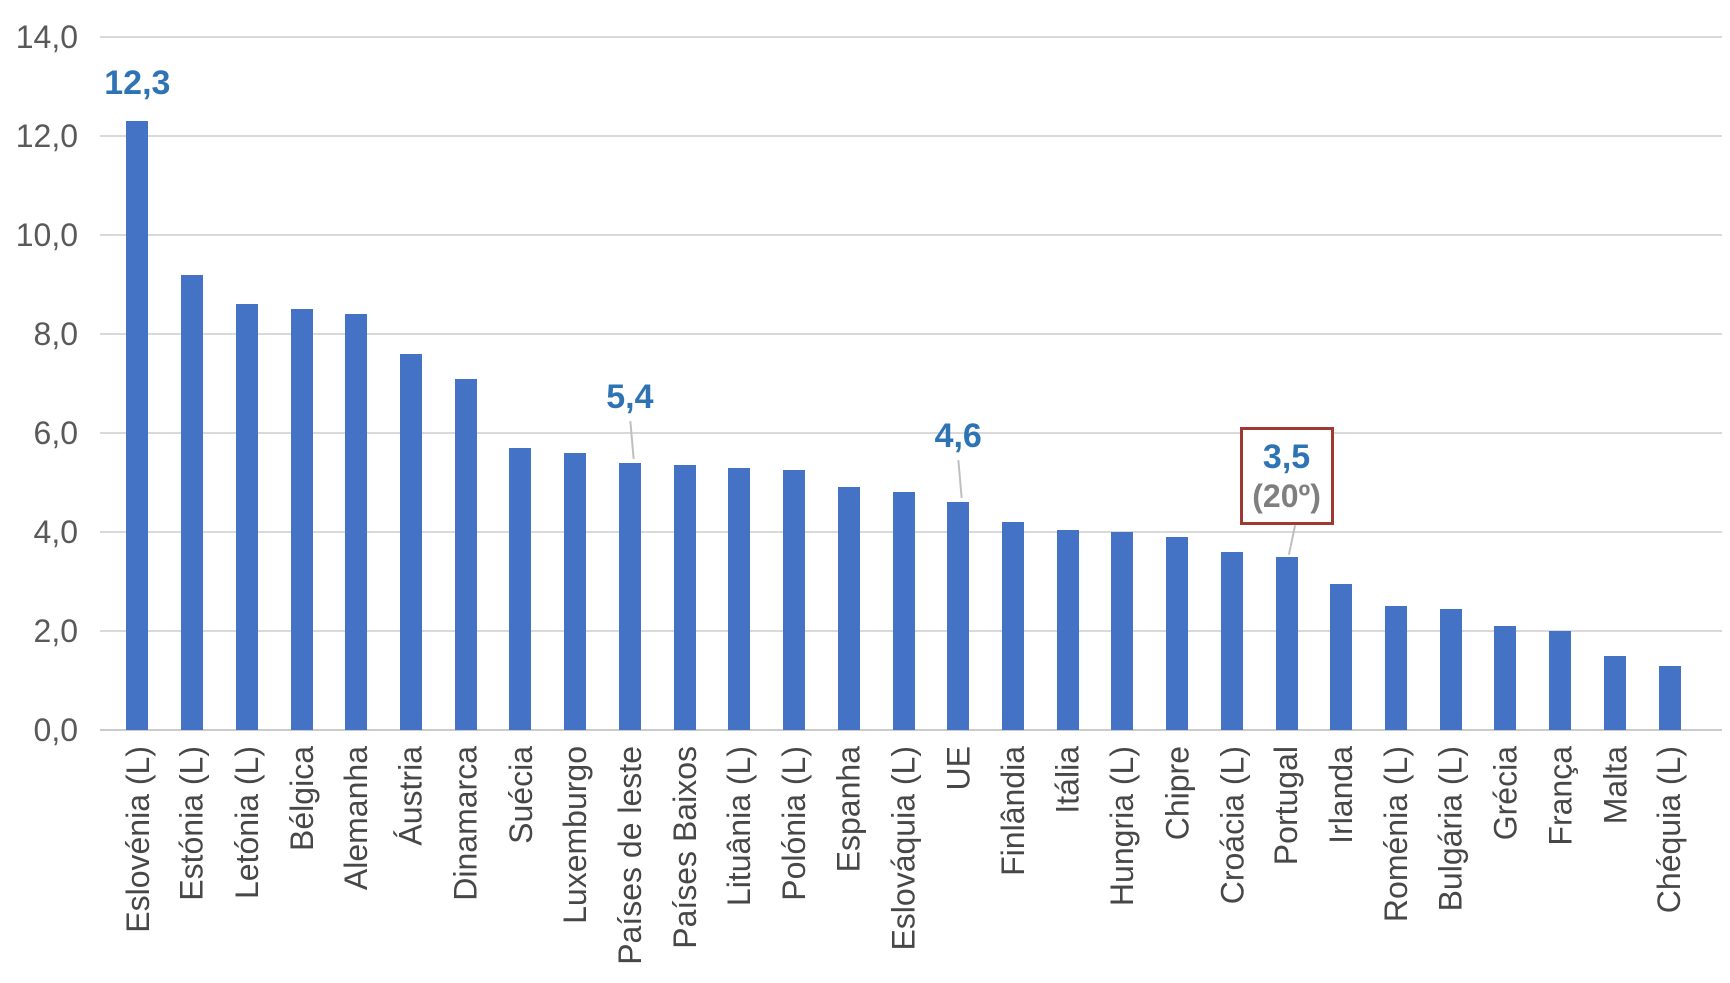 Image resolution: width=1730 pixels, height=983 pixels. I want to click on y-axis-tick-label: 4,0, so click(55, 532).